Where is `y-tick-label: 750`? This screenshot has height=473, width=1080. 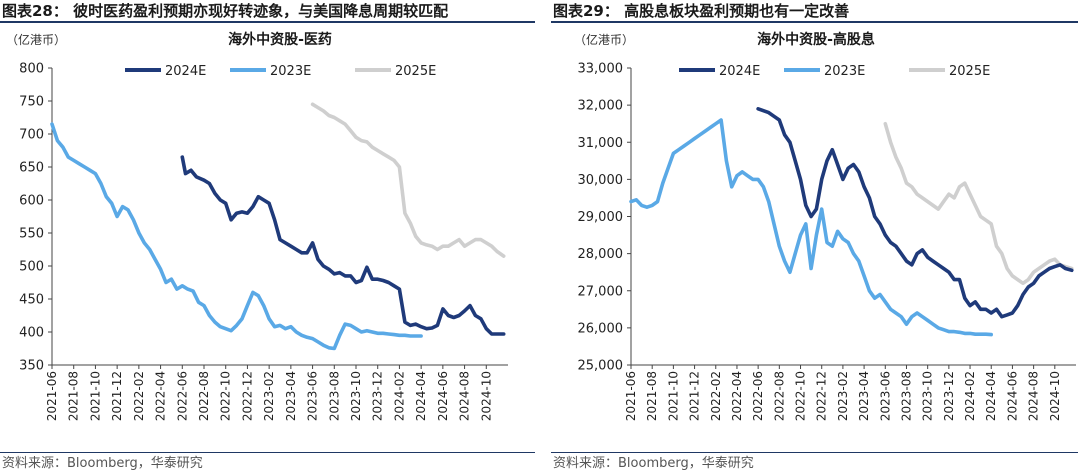
y-tick-label: 750 is located at coordinates (31, 102).